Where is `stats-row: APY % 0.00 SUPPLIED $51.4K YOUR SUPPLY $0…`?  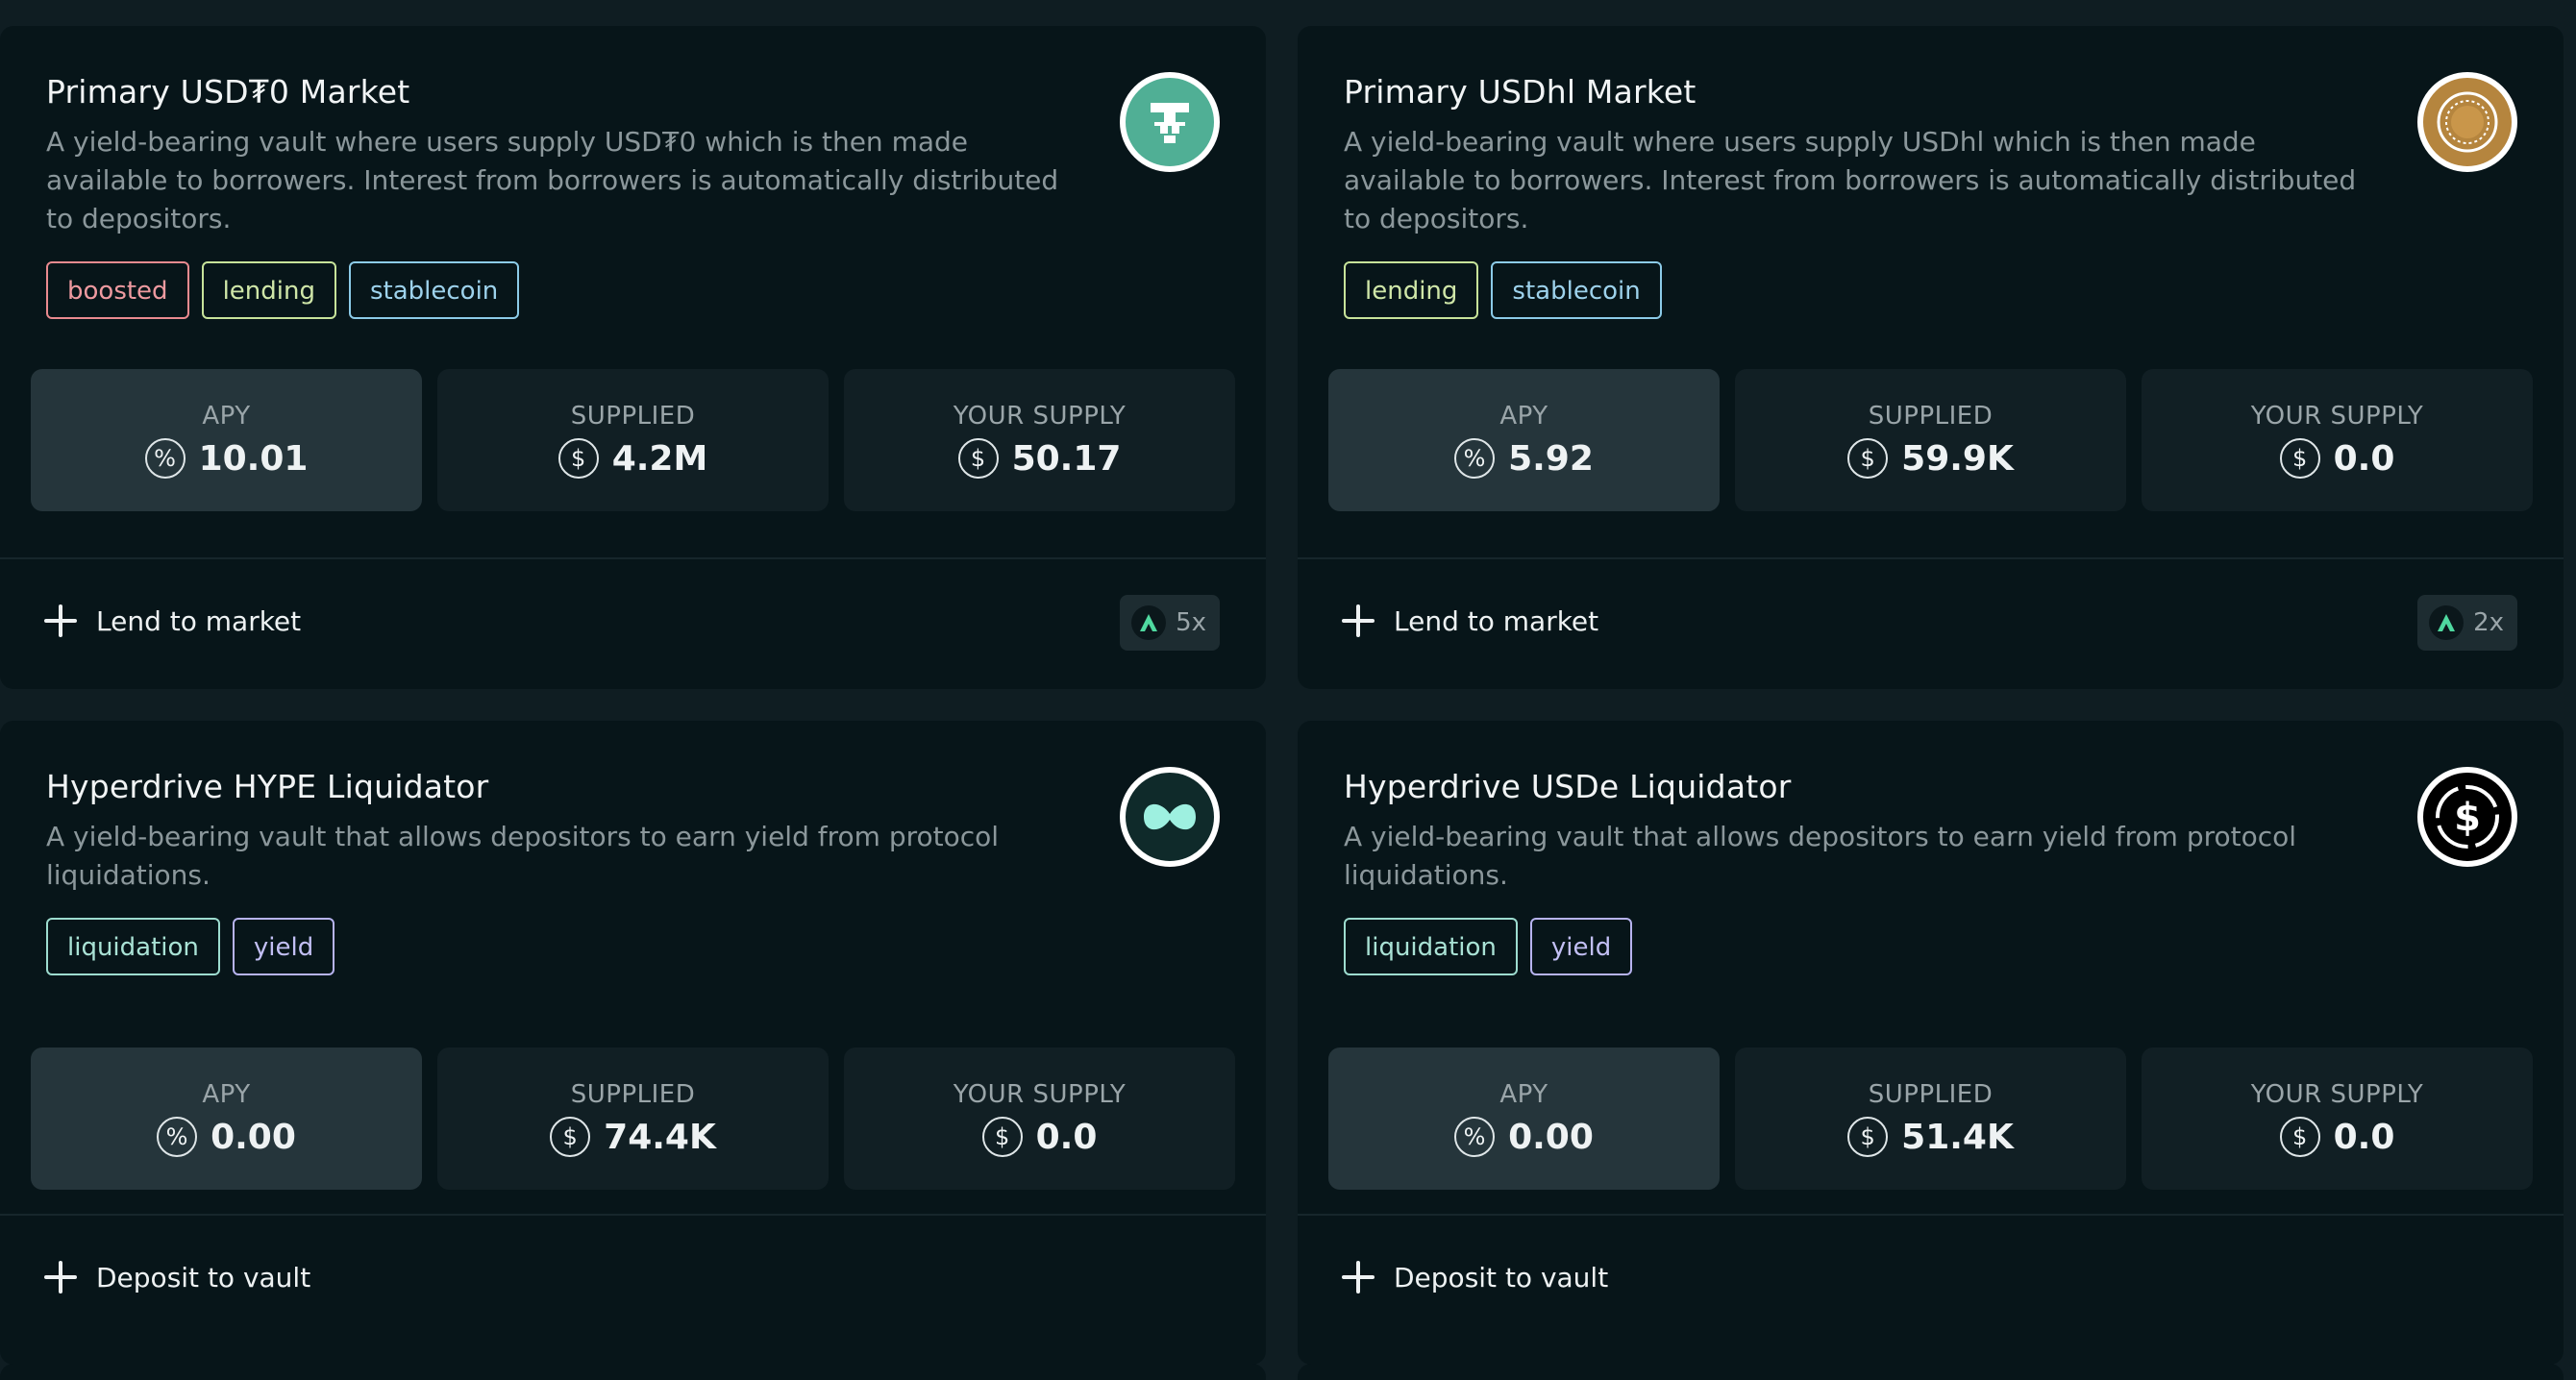
stats-row: APY % 0.00 SUPPLIED $51.4K YOUR SUPPLY $0… is located at coordinates (1930, 1118).